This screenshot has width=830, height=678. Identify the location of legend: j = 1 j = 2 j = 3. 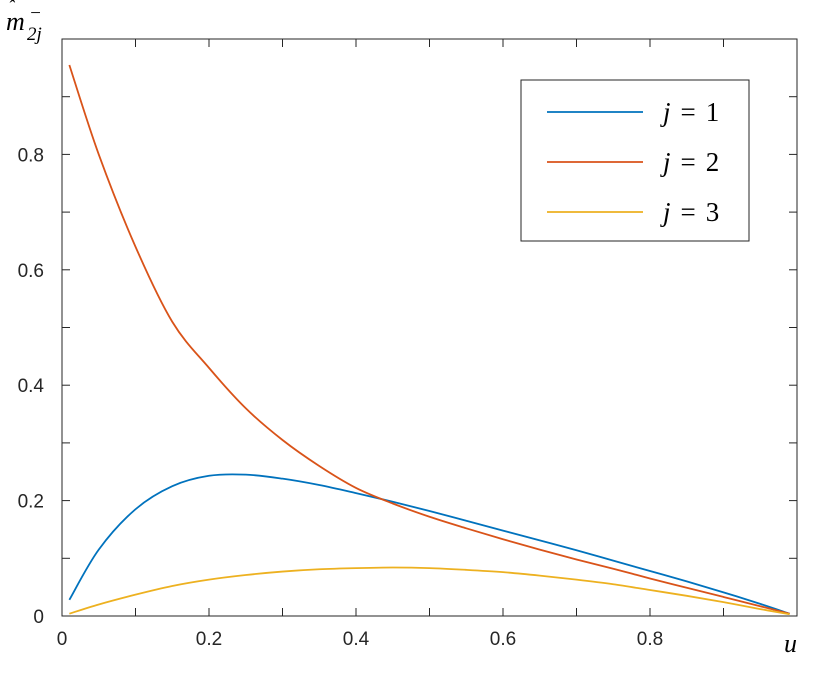
(635, 160).